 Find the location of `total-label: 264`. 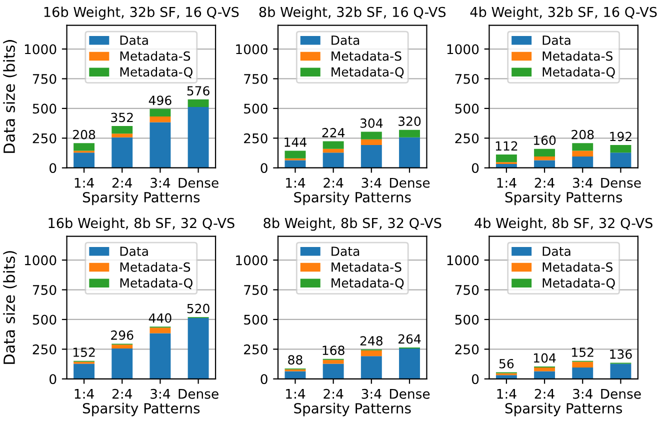

total-label: 264 is located at coordinates (409, 339).